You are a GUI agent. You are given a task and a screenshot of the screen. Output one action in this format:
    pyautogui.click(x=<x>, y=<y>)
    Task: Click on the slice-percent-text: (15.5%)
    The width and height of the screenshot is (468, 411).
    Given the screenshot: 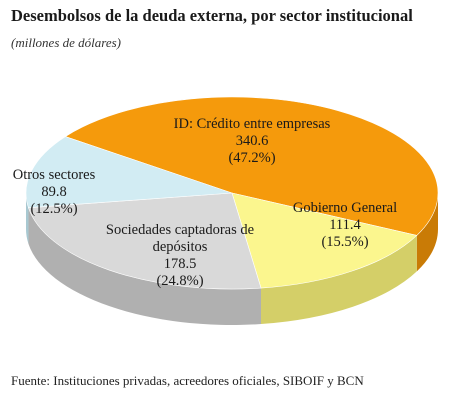 What is the action you would take?
    pyautogui.click(x=344, y=242)
    